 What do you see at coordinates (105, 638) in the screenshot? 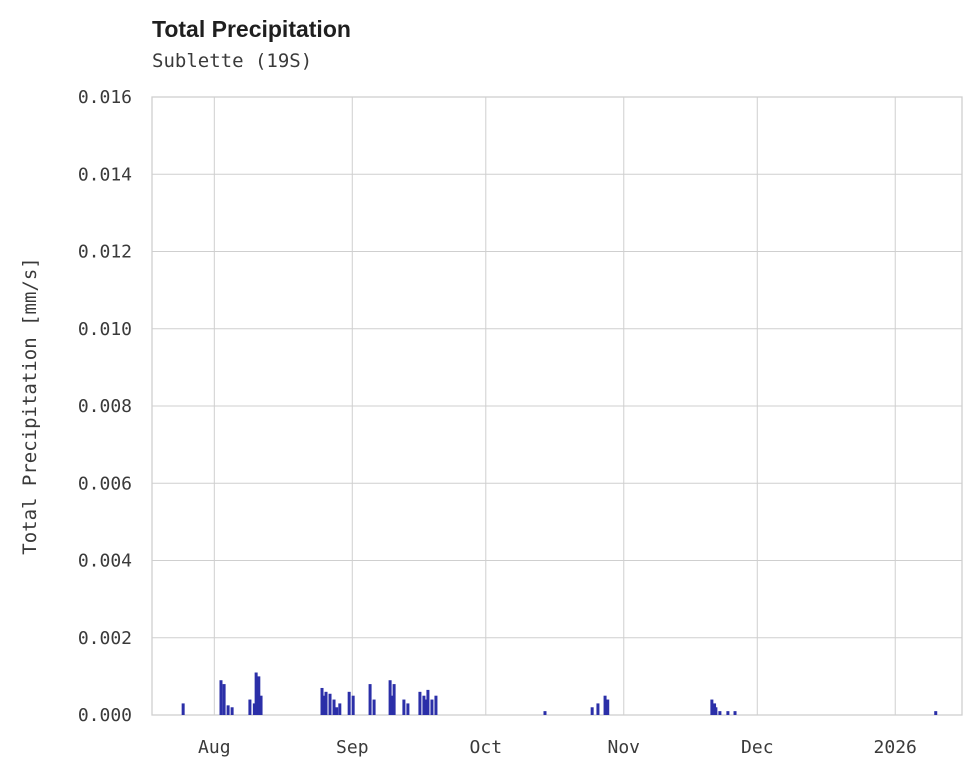
I see `y-tick-label: 0.002` at bounding box center [105, 638].